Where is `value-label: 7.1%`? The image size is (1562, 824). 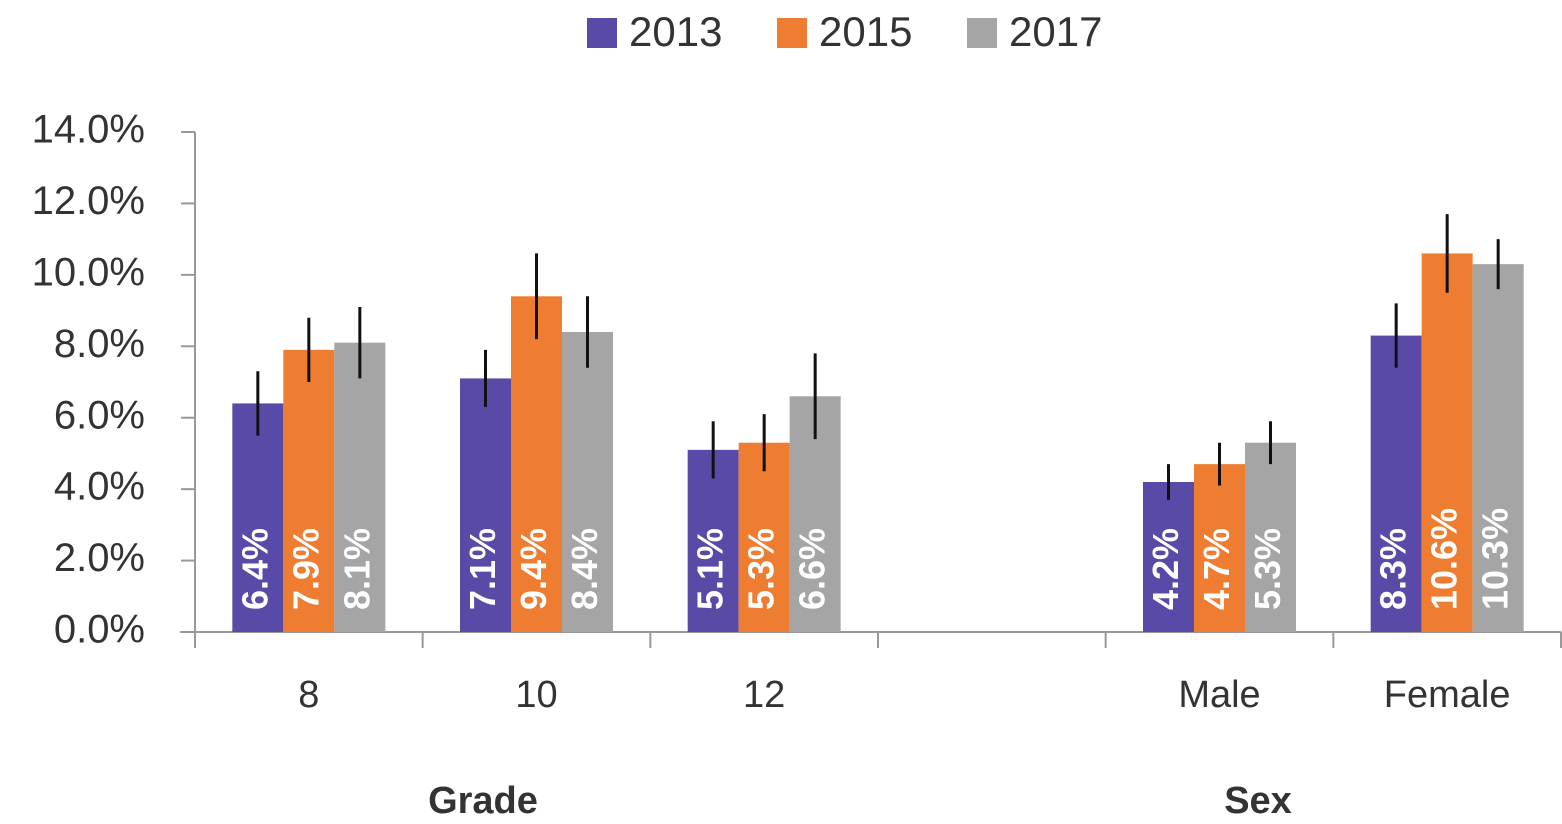
value-label: 7.1% is located at coordinates (482, 569).